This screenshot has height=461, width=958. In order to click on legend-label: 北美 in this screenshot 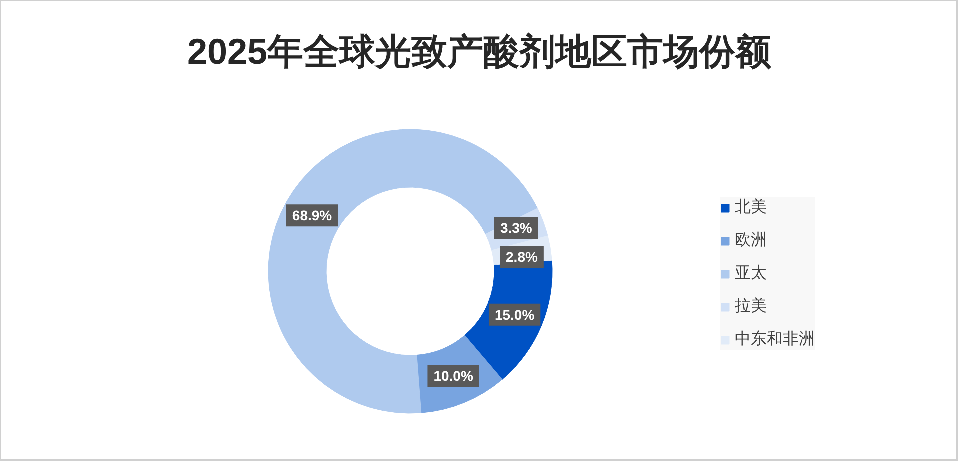, I will do `click(751, 208)`.